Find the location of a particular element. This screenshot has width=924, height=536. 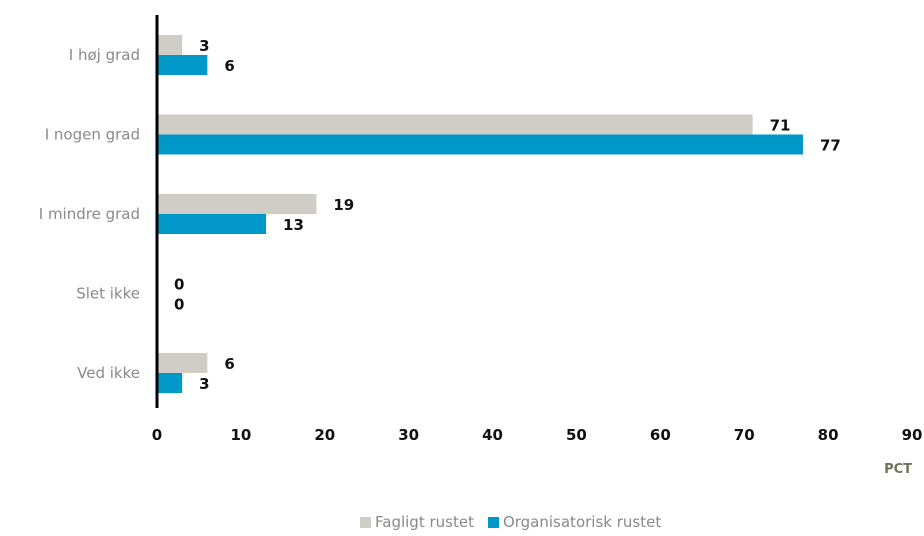

bar-fagligt-ved-ikke is located at coordinates (182, 363).